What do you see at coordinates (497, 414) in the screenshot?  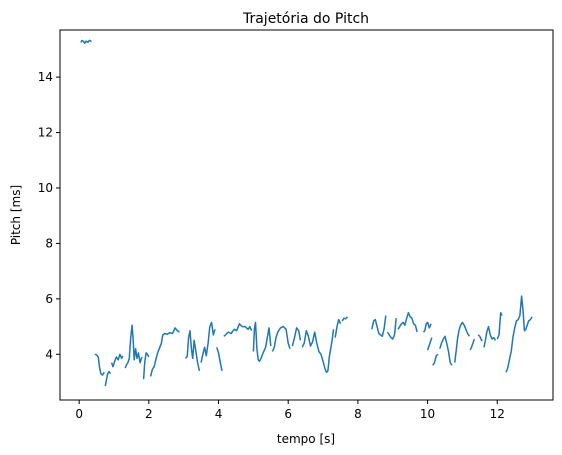 I see `x-tick-label: 12` at bounding box center [497, 414].